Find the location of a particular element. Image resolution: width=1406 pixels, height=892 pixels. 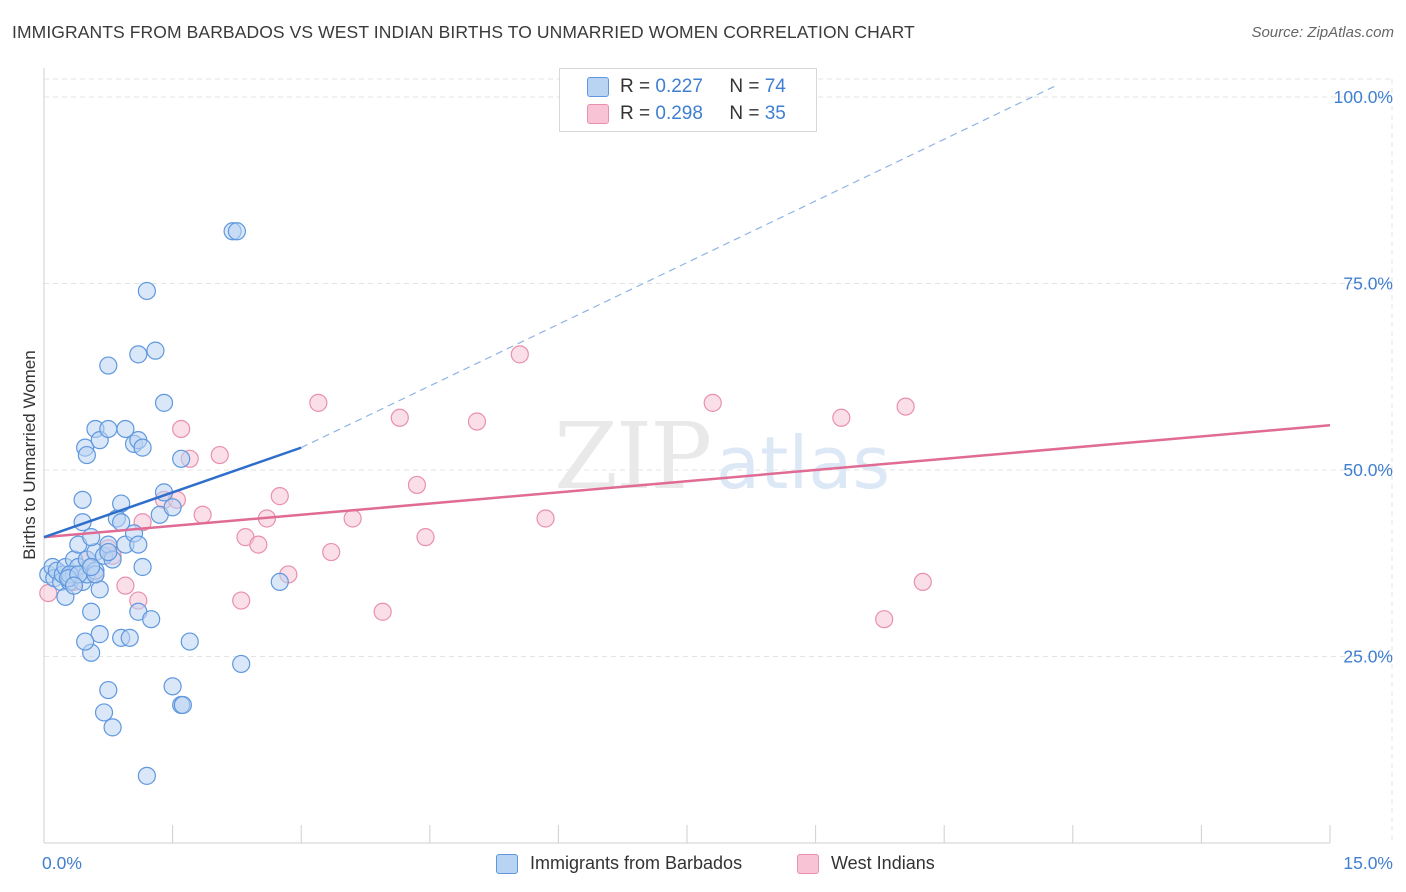

trend-line-barbados is located at coordinates (172, 492).